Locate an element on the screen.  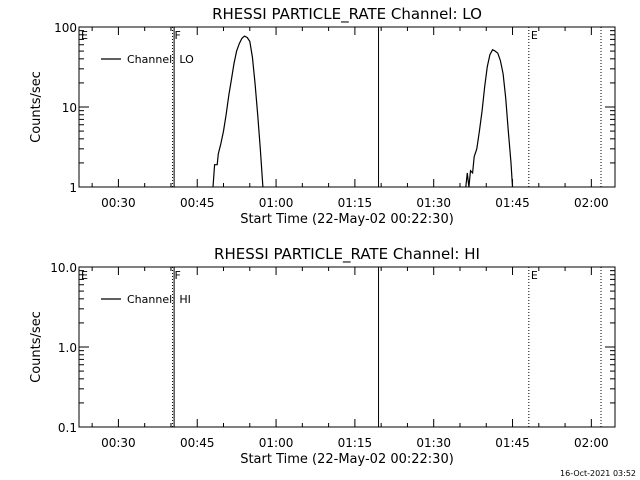
y-tick-label: 10 is located at coordinates (69, 108).